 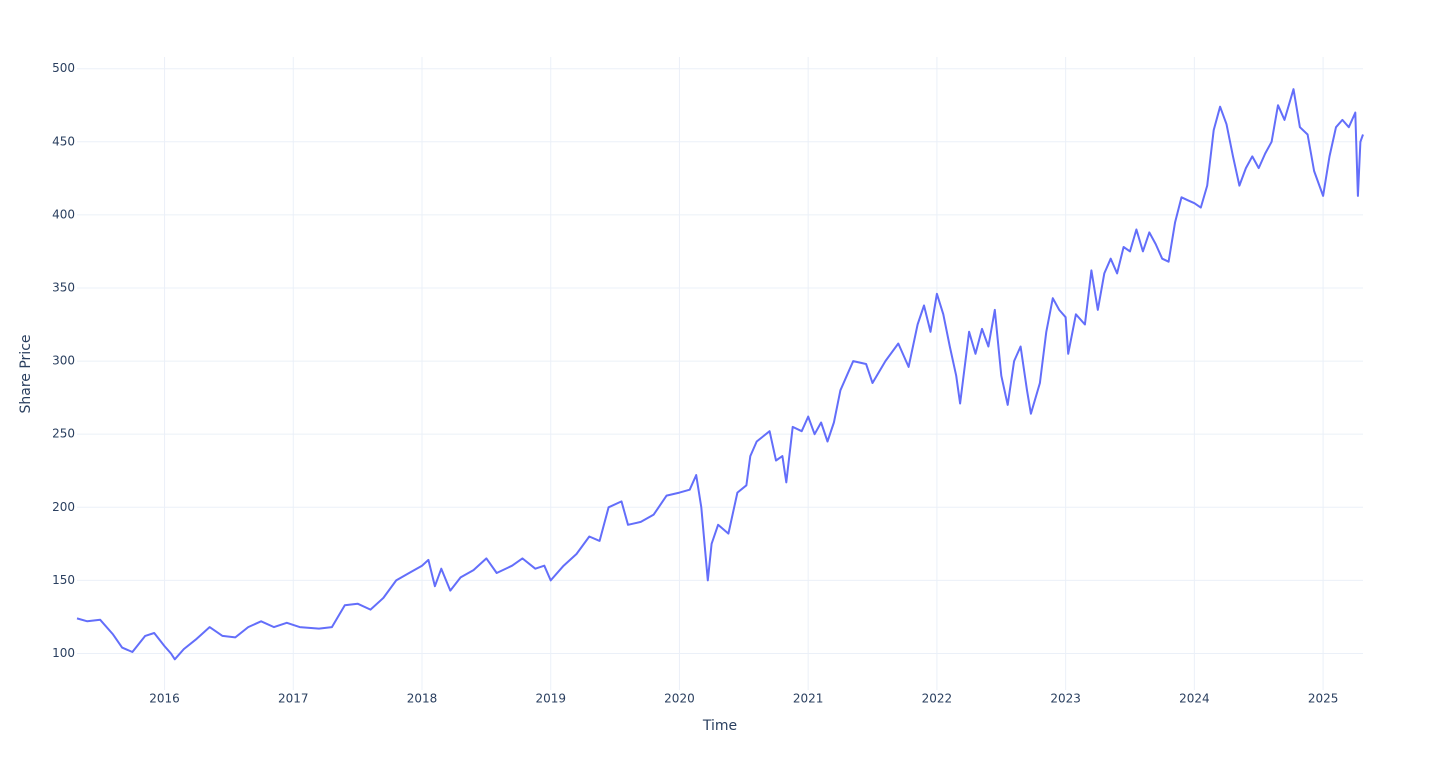 I want to click on x-tick-label: 2022, so click(x=937, y=699).